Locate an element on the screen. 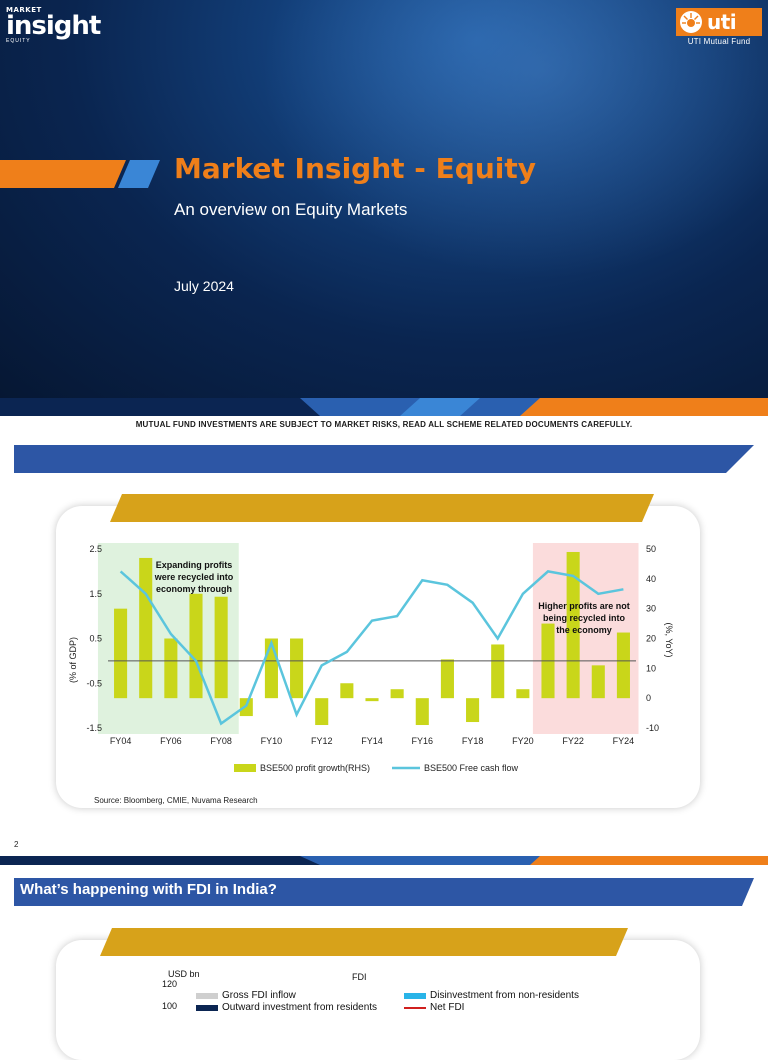 The width and height of the screenshot is (768, 1060). cover-date: July 2024 is located at coordinates (204, 286).